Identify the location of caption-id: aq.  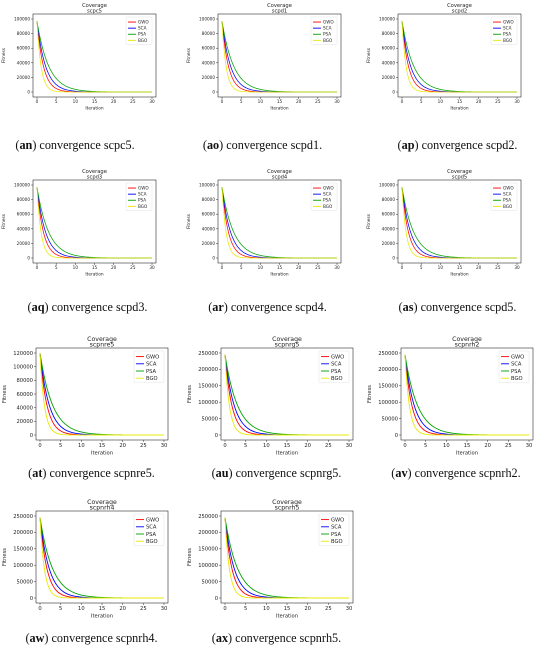
(38, 307).